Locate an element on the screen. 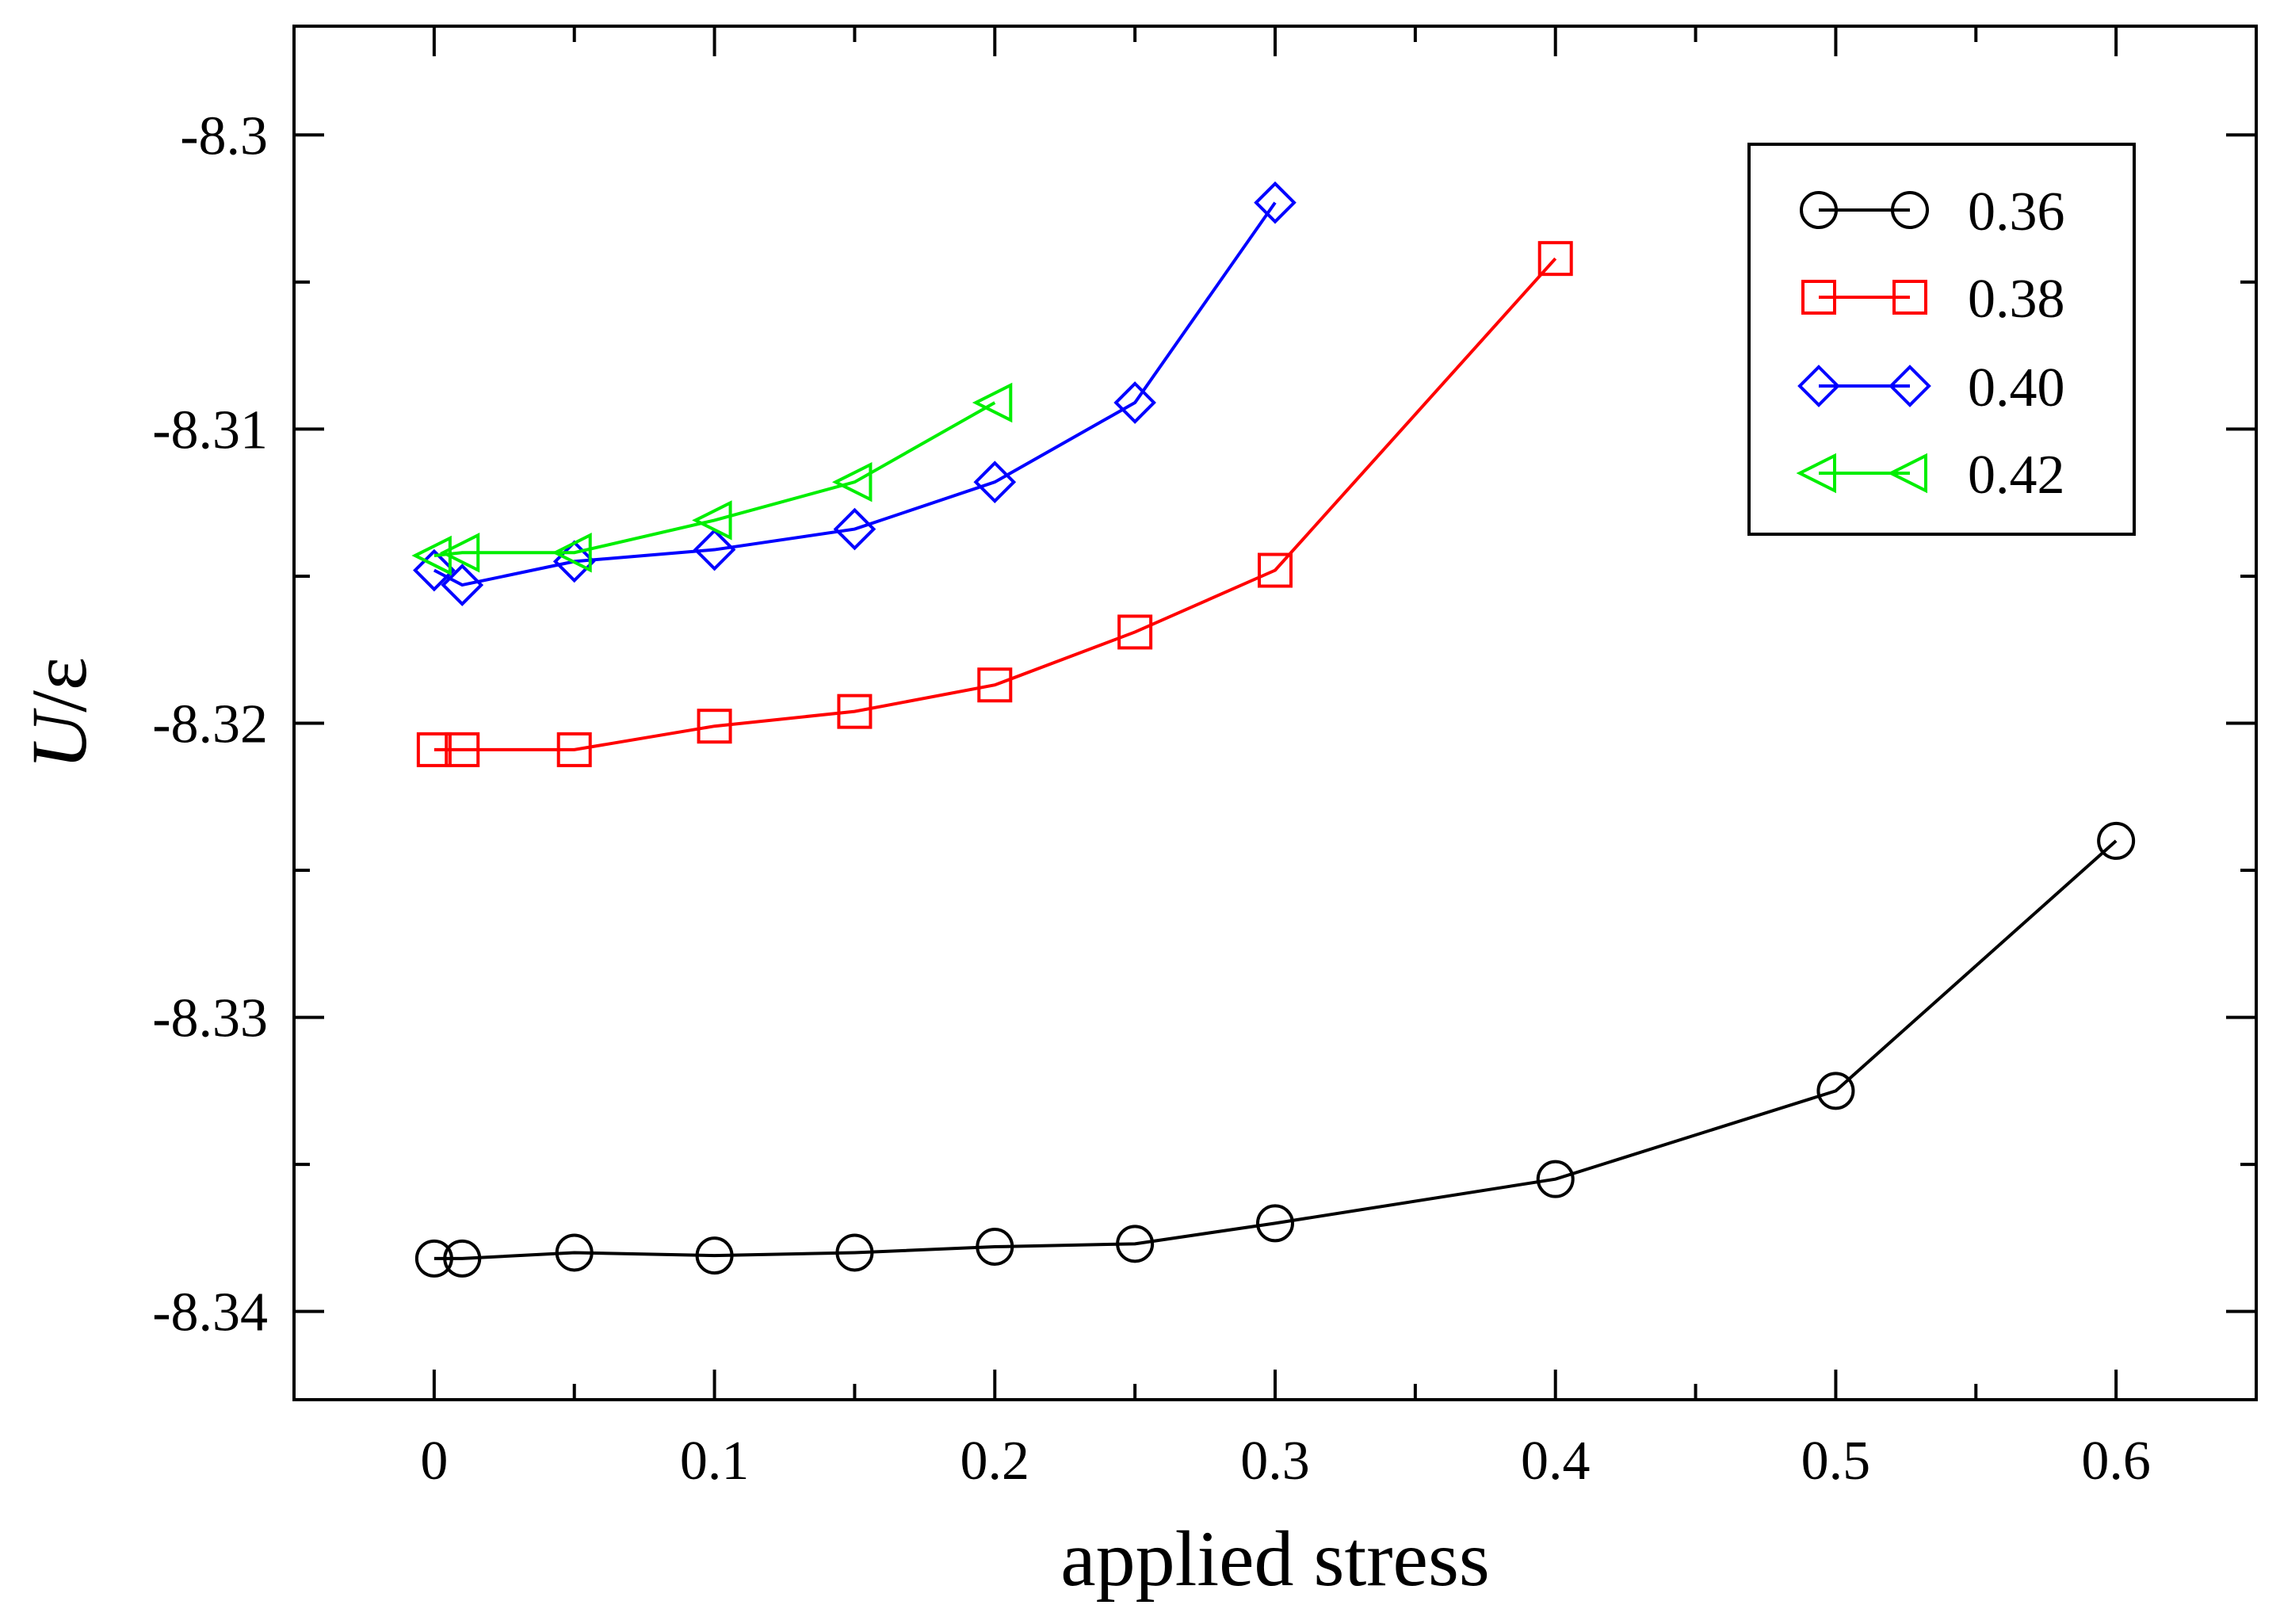 This screenshot has height=1624, width=2280. x-tick-label: 0 is located at coordinates (434, 1461).